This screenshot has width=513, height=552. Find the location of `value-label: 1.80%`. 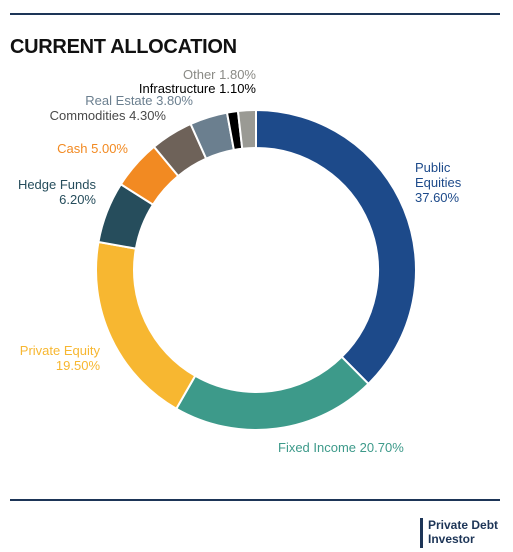

value-label: 1.80% is located at coordinates (237, 74).